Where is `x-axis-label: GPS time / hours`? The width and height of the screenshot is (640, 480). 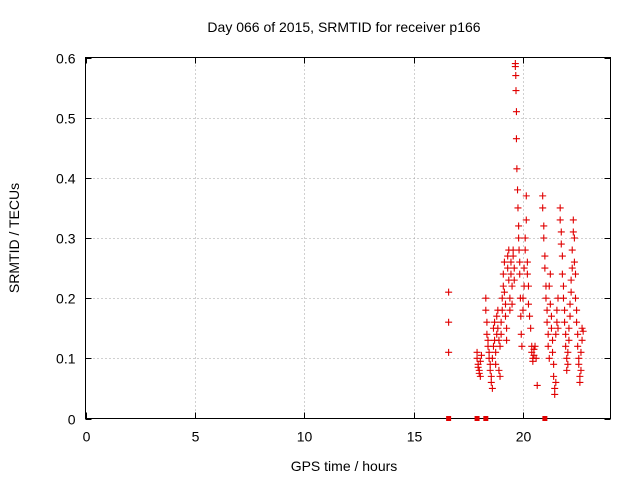 x-axis-label: GPS time / hours is located at coordinates (344, 466).